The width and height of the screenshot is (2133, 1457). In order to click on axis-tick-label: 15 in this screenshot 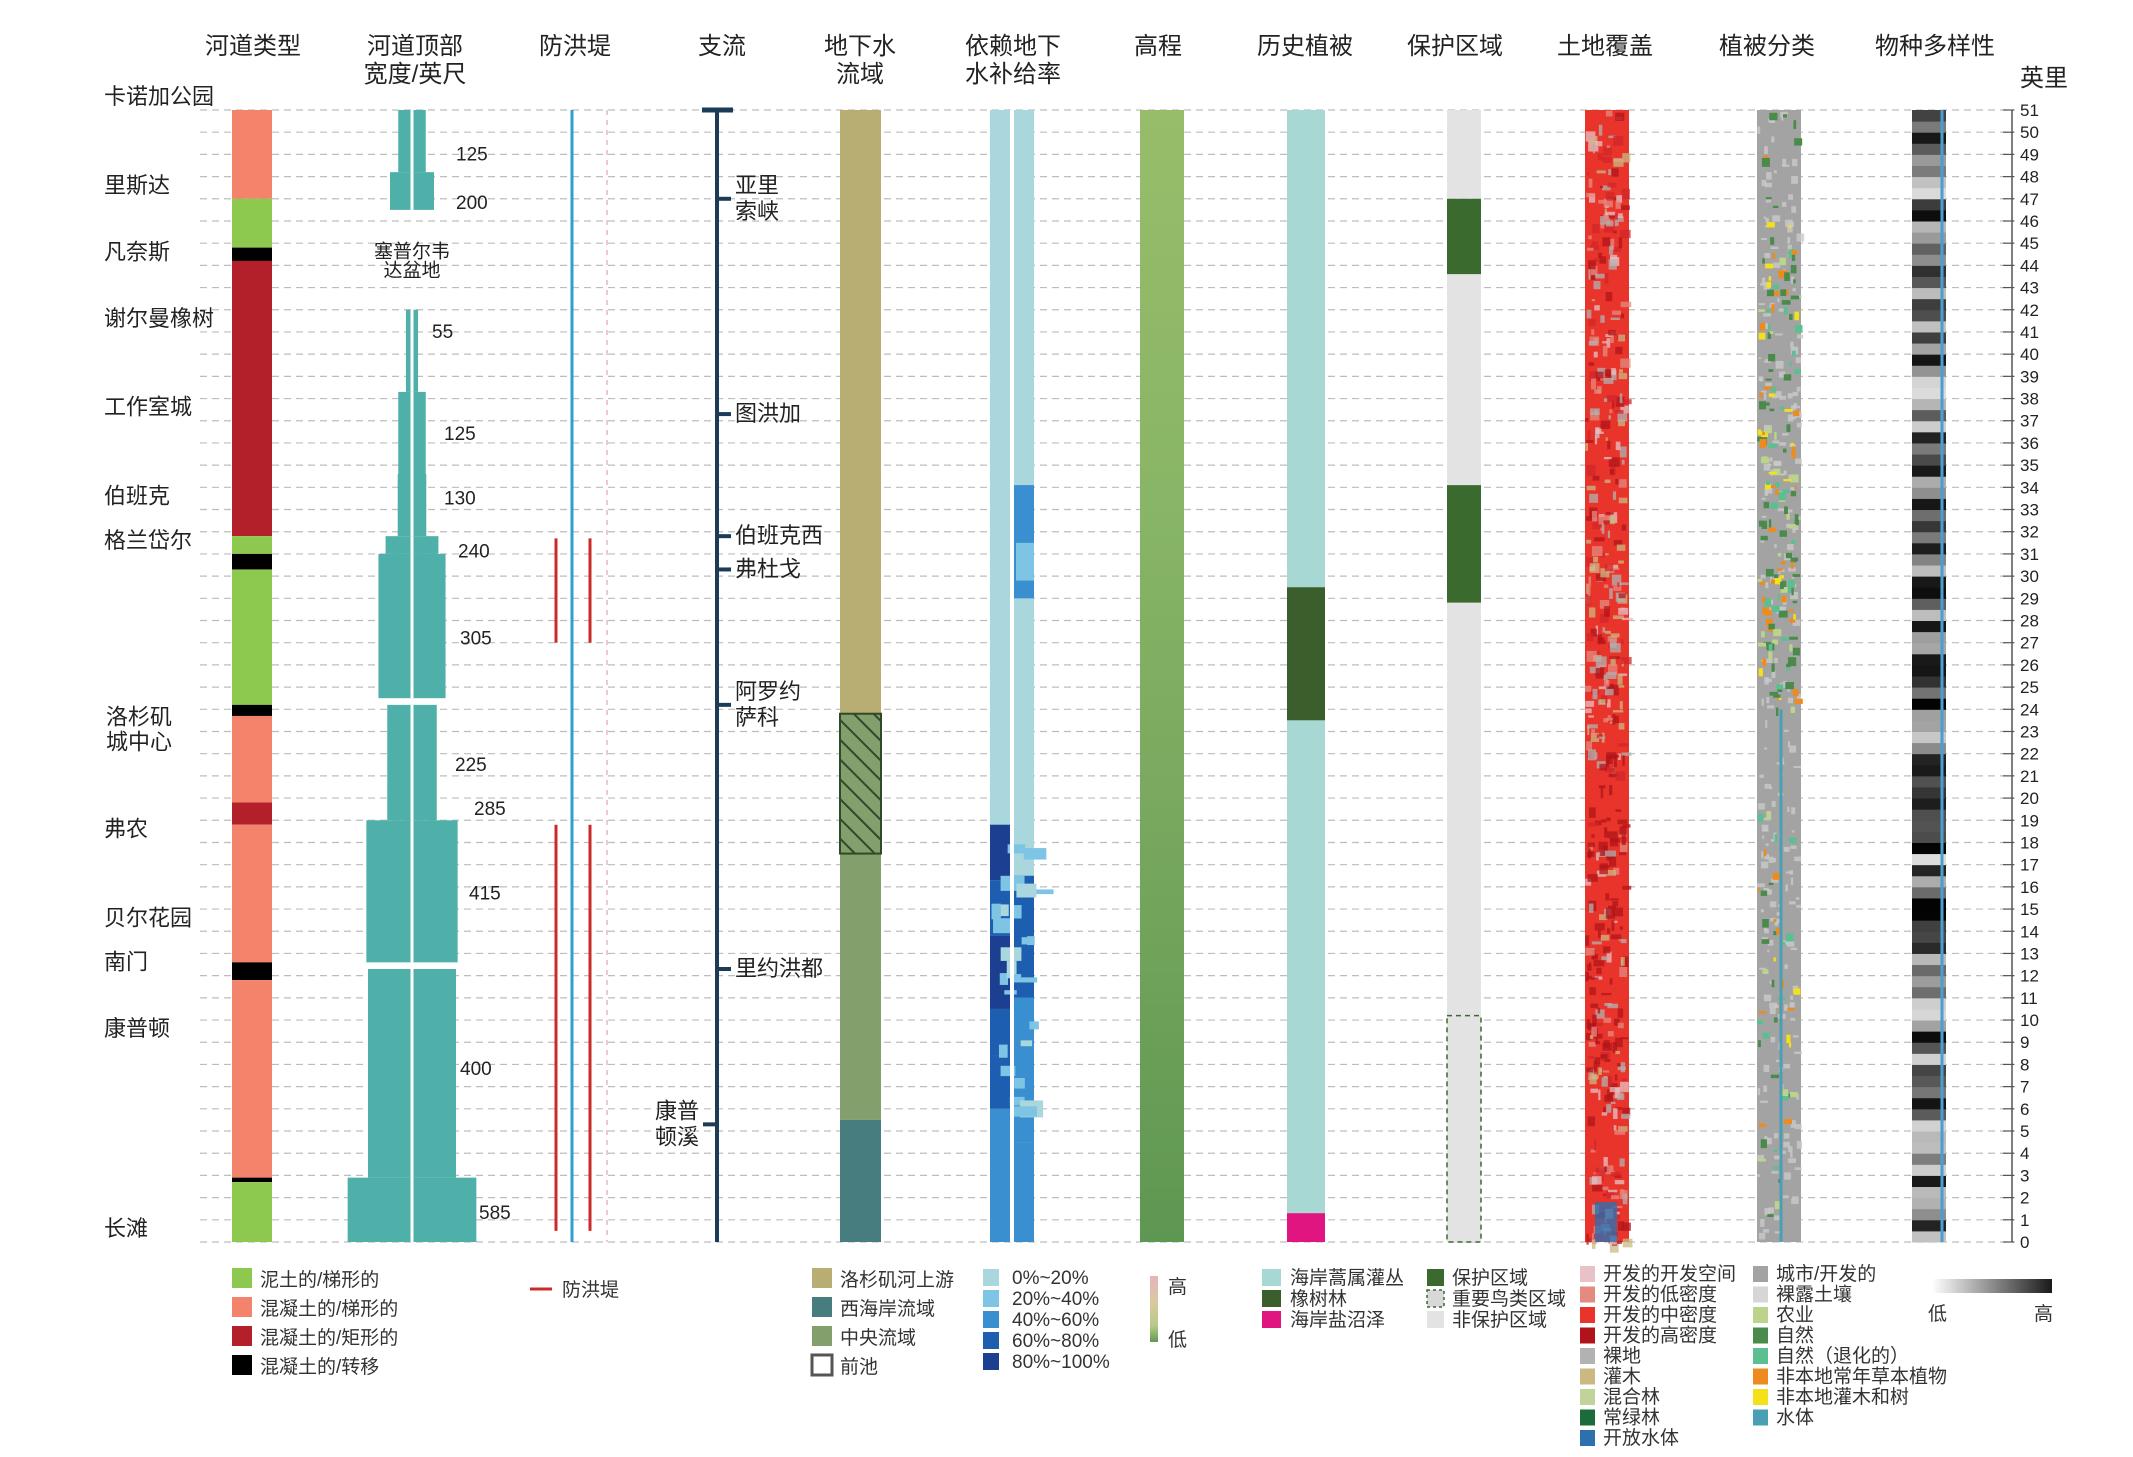, I will do `click(2029, 909)`.